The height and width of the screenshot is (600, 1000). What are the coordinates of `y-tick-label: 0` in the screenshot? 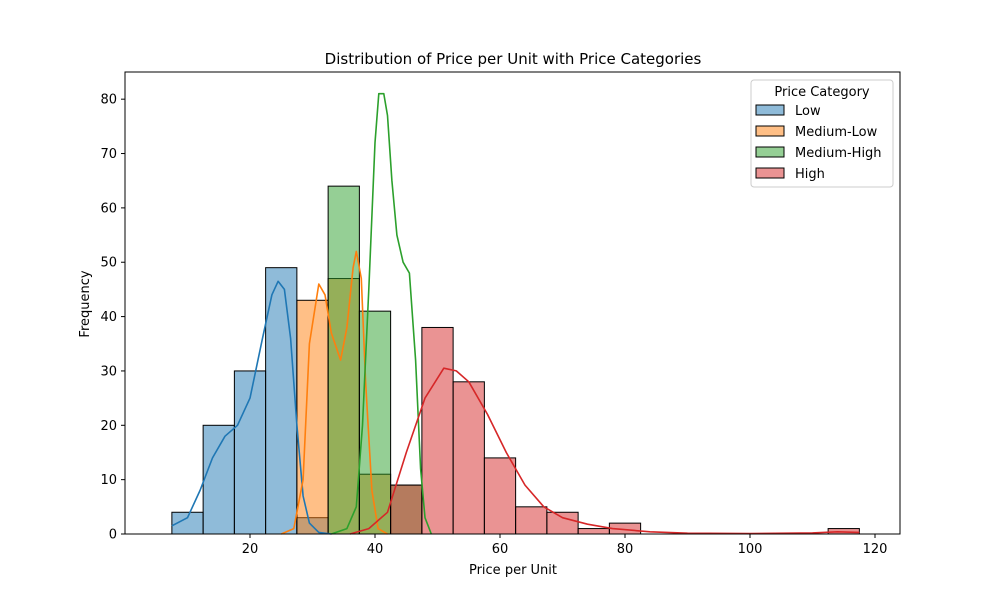 It's located at (113, 535).